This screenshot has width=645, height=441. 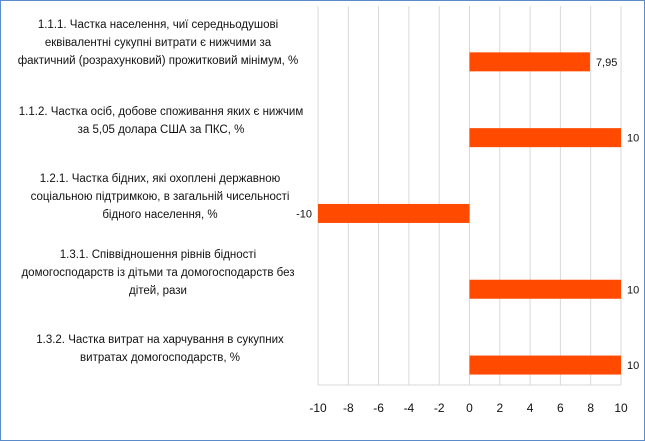 What do you see at coordinates (409, 408) in the screenshot?
I see `x-tick-label: -4` at bounding box center [409, 408].